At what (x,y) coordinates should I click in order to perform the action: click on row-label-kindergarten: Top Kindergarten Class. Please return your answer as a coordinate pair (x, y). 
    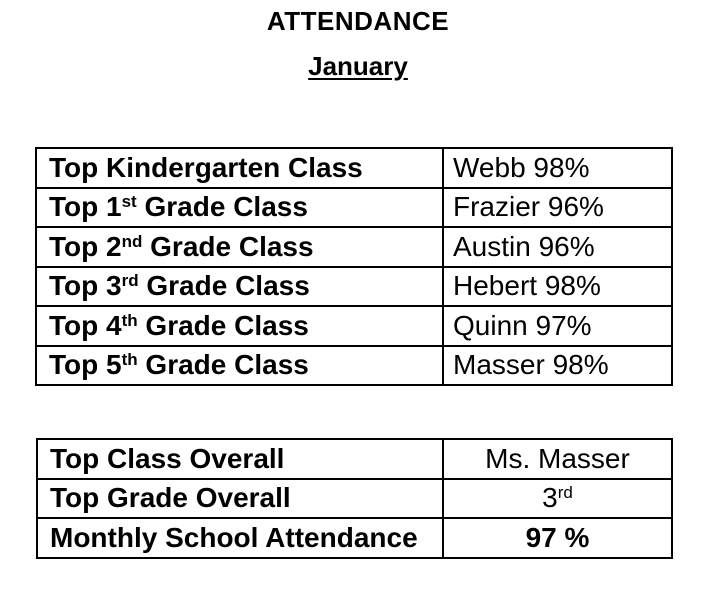
    Looking at the image, I should click on (239, 168).